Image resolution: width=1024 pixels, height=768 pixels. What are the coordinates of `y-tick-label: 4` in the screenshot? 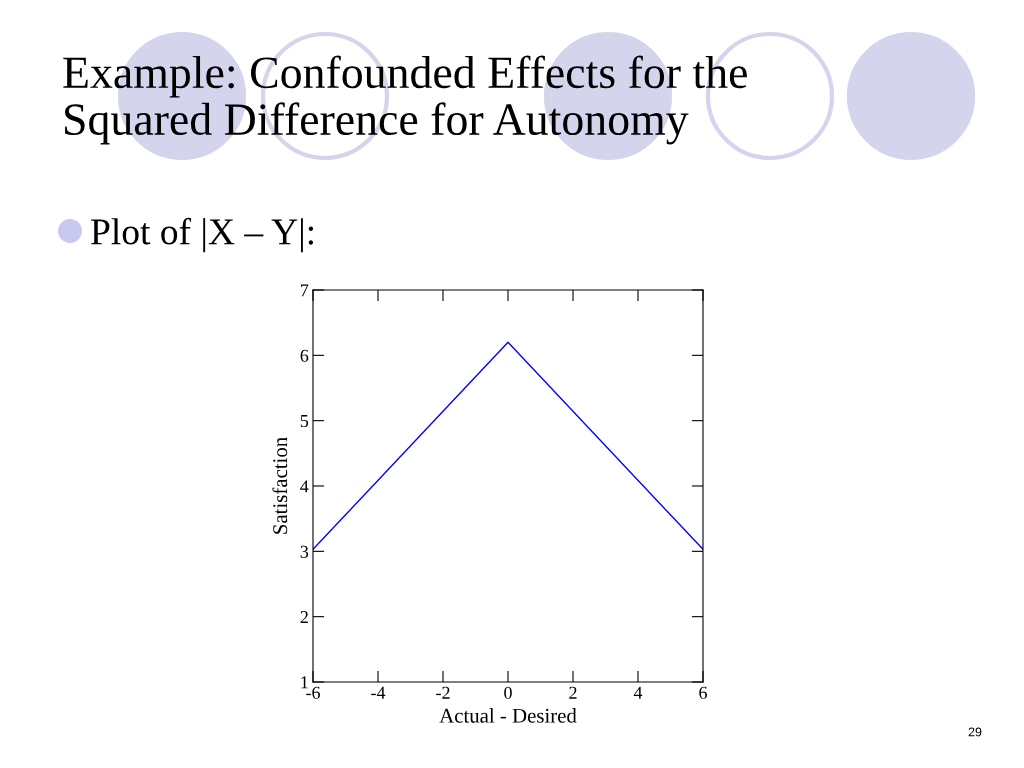 It's located at (304, 486).